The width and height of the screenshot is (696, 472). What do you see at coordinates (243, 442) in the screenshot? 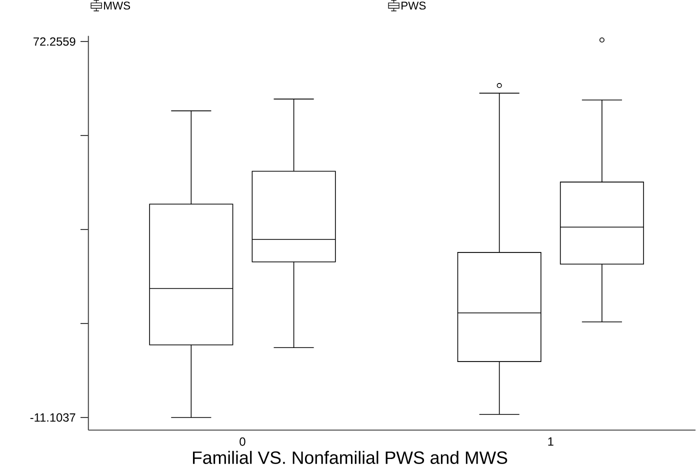
I see `x-tick-label: 0` at bounding box center [243, 442].